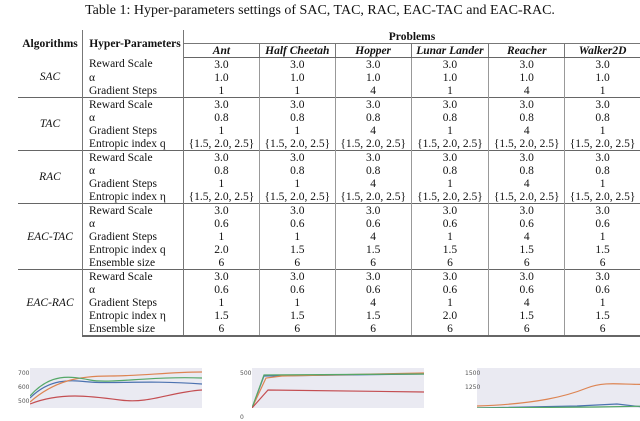 The width and height of the screenshot is (640, 421). What do you see at coordinates (50, 237) in the screenshot?
I see `algorithm-name: EAC-TAC` at bounding box center [50, 237].